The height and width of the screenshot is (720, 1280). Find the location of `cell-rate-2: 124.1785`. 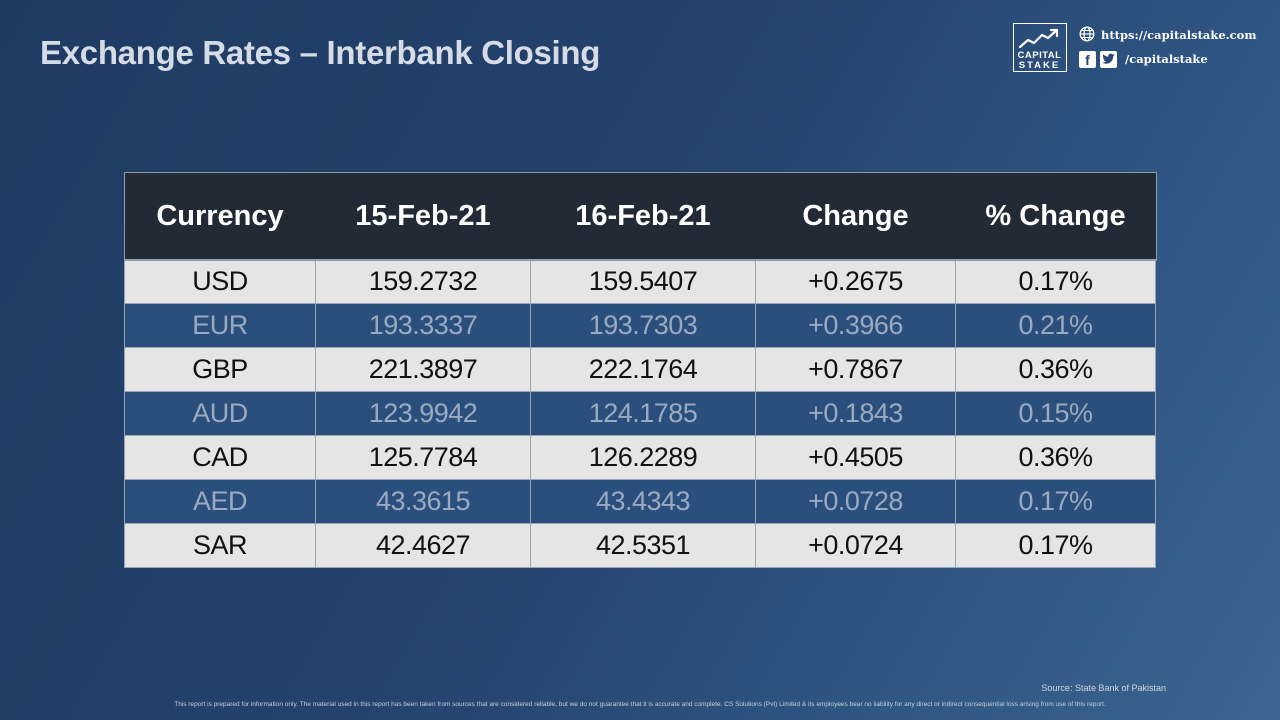

cell-rate-2: 124.1785 is located at coordinates (643, 413).